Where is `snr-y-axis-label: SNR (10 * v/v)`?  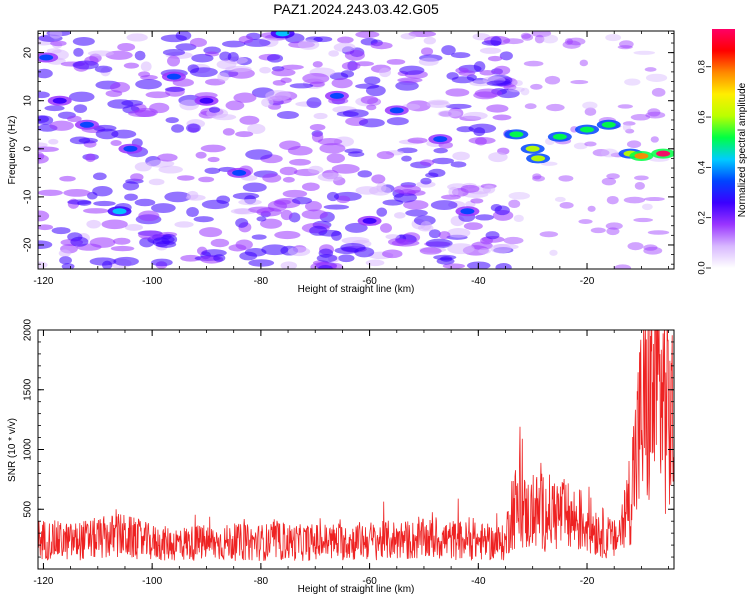
snr-y-axis-label: SNR (10 * v/v) is located at coordinates (12, 450).